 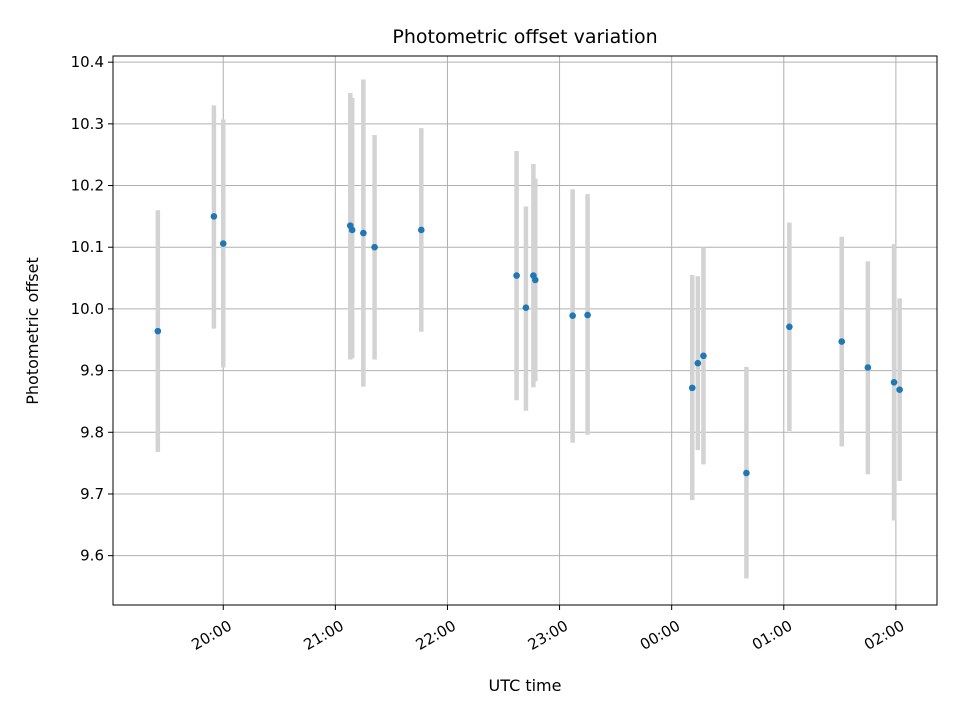 What do you see at coordinates (92, 371) in the screenshot?
I see `y-tick-label: 9.9` at bounding box center [92, 371].